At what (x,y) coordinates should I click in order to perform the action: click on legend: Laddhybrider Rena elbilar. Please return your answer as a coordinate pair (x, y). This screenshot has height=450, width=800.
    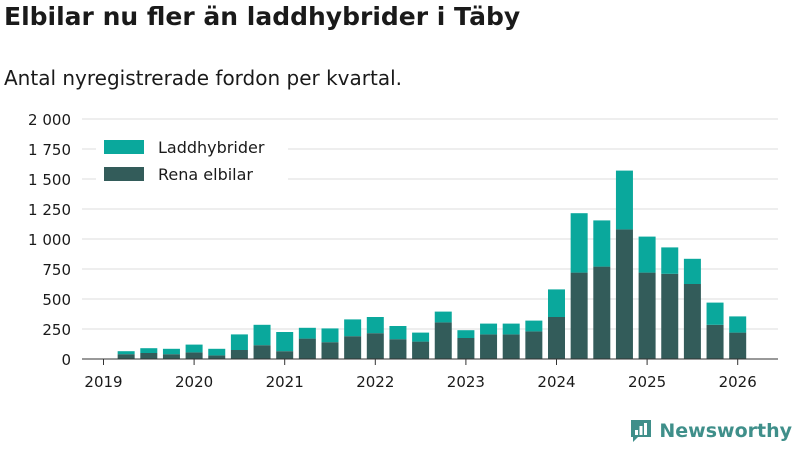
    Looking at the image, I should click on (192, 158).